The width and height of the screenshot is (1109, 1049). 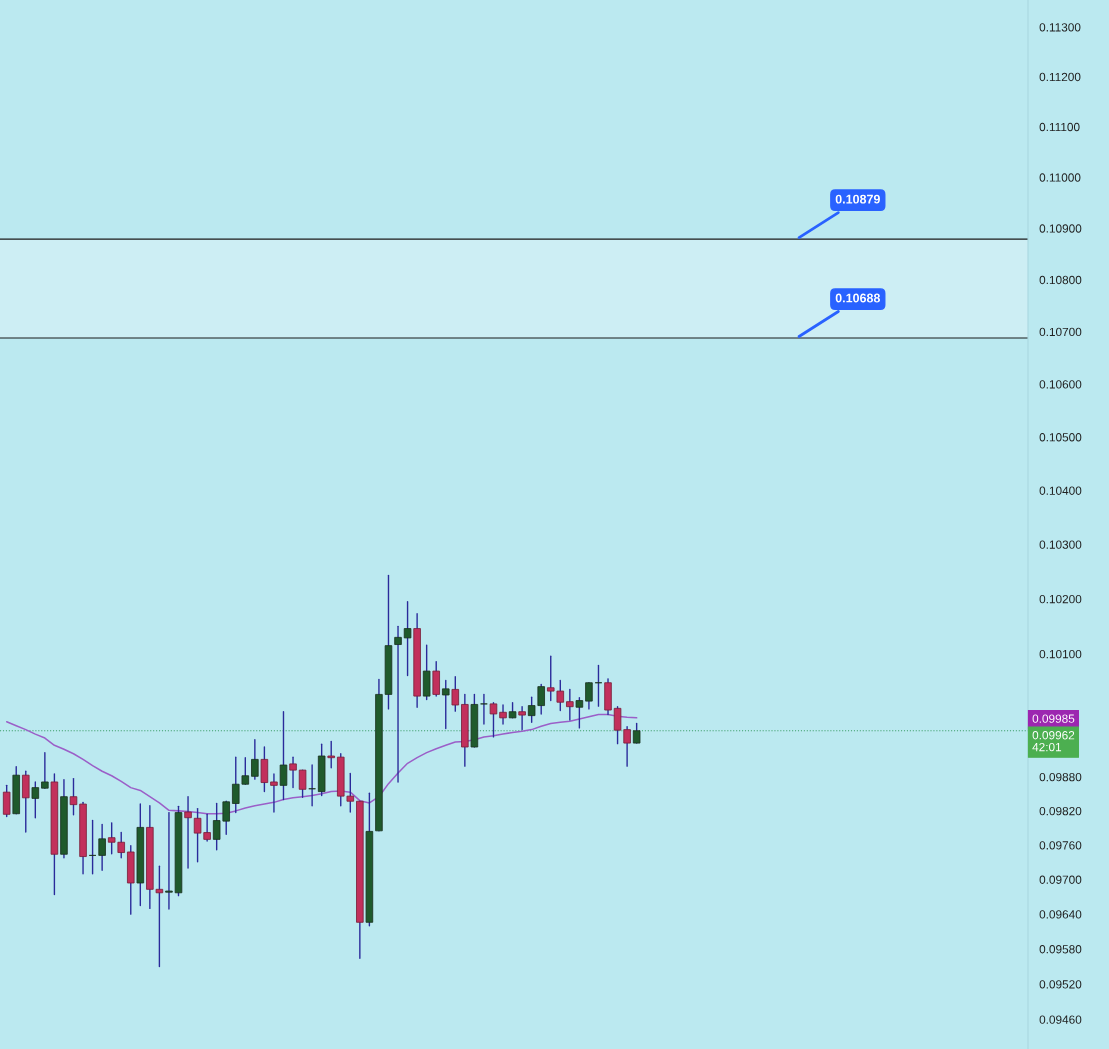 What do you see at coordinates (1060, 845) in the screenshot?
I see `y-tick-label: 0.09760` at bounding box center [1060, 845].